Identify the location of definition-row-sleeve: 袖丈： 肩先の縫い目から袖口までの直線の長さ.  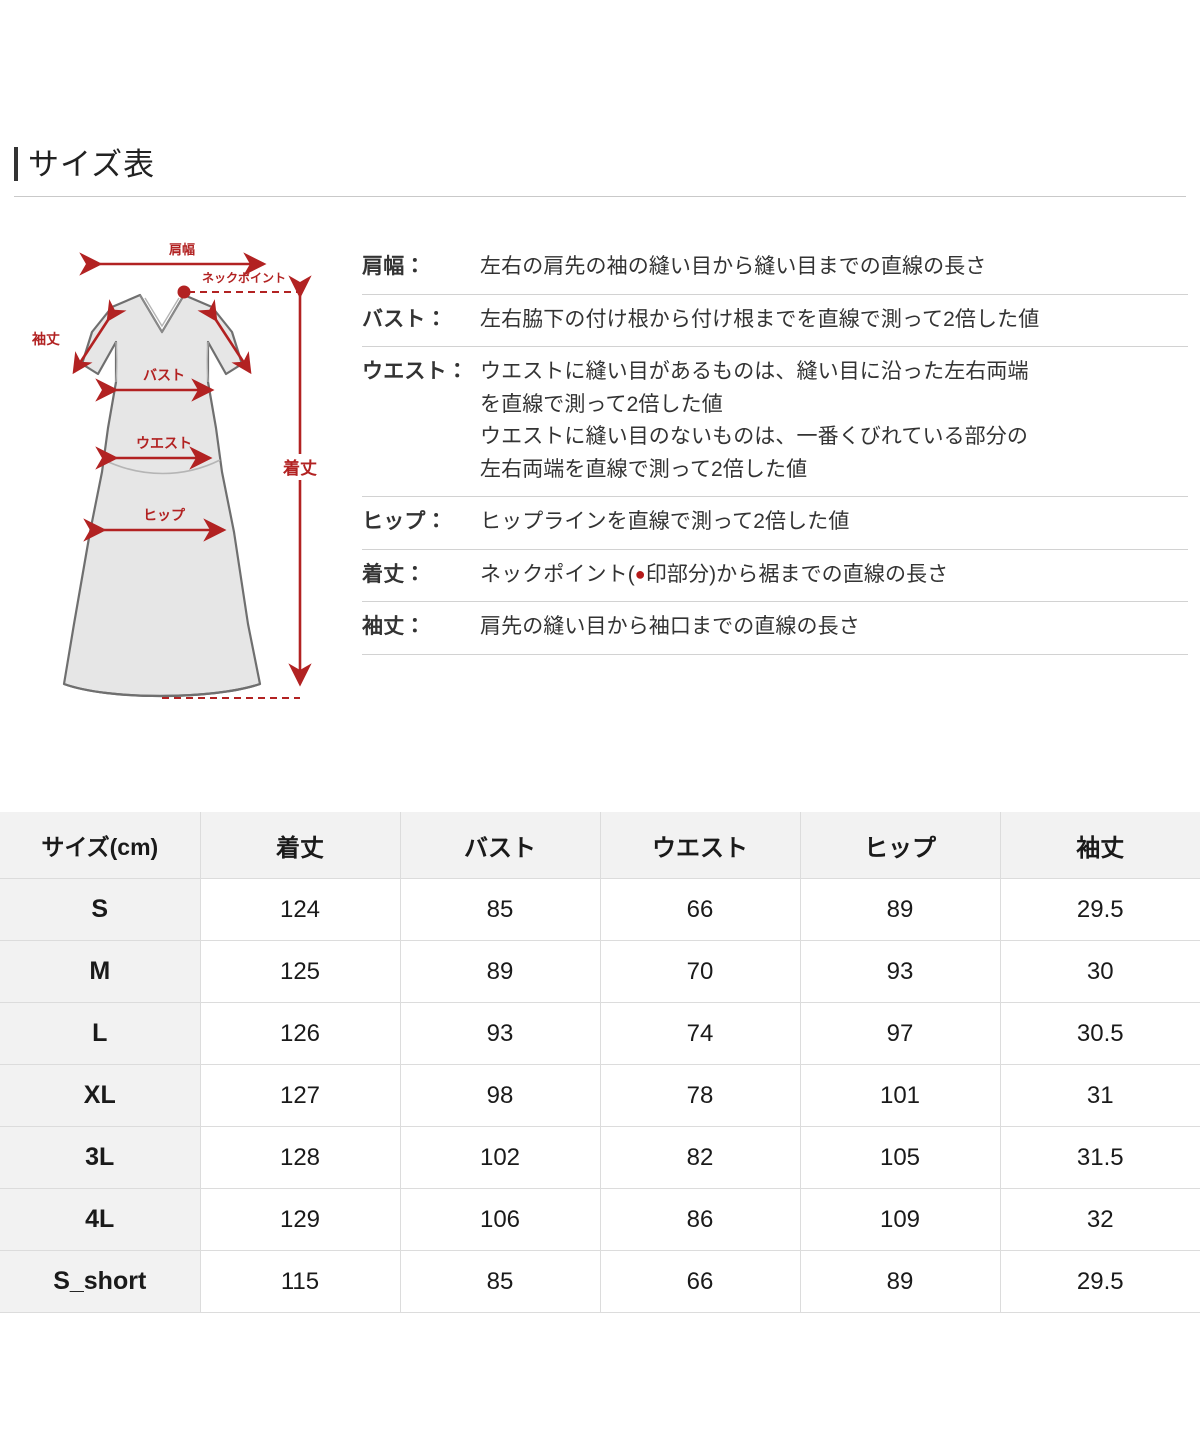
(775, 628).